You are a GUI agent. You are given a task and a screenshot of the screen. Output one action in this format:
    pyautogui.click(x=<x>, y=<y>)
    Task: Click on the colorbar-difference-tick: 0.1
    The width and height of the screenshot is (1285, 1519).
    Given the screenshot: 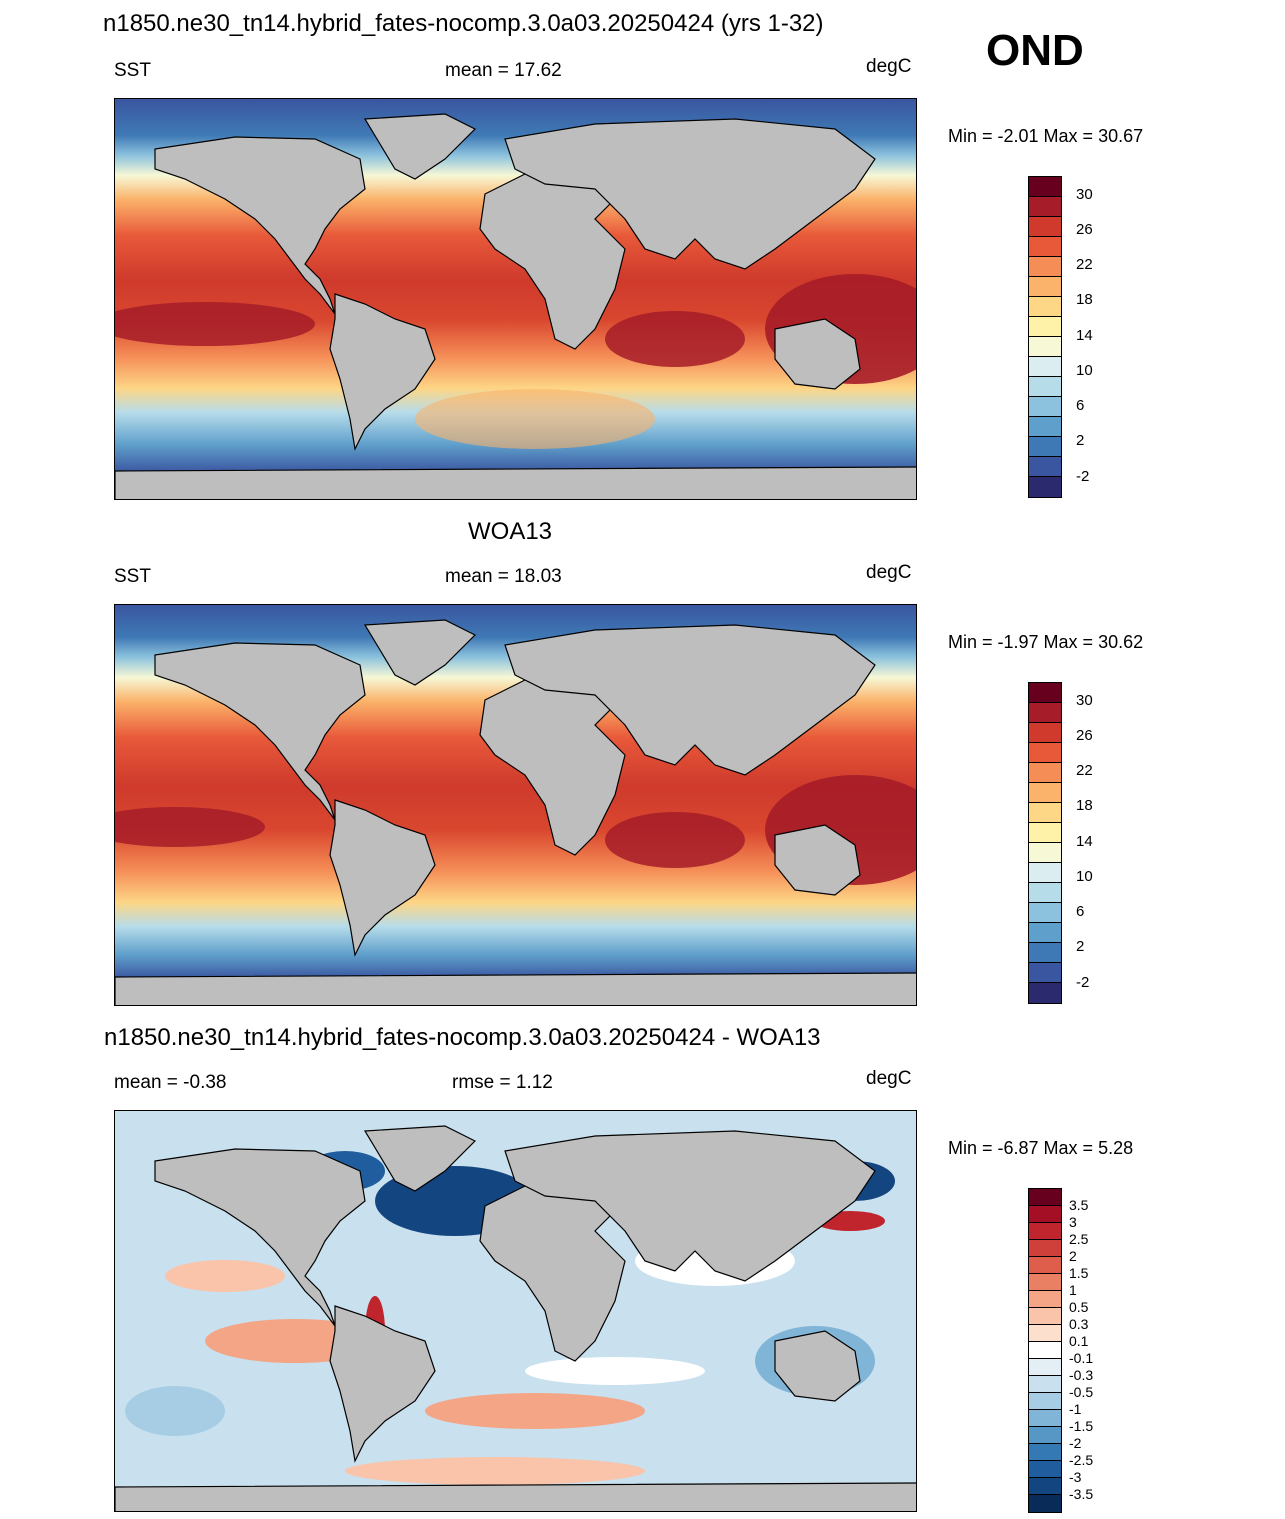 What is the action you would take?
    pyautogui.click(x=1079, y=1341)
    